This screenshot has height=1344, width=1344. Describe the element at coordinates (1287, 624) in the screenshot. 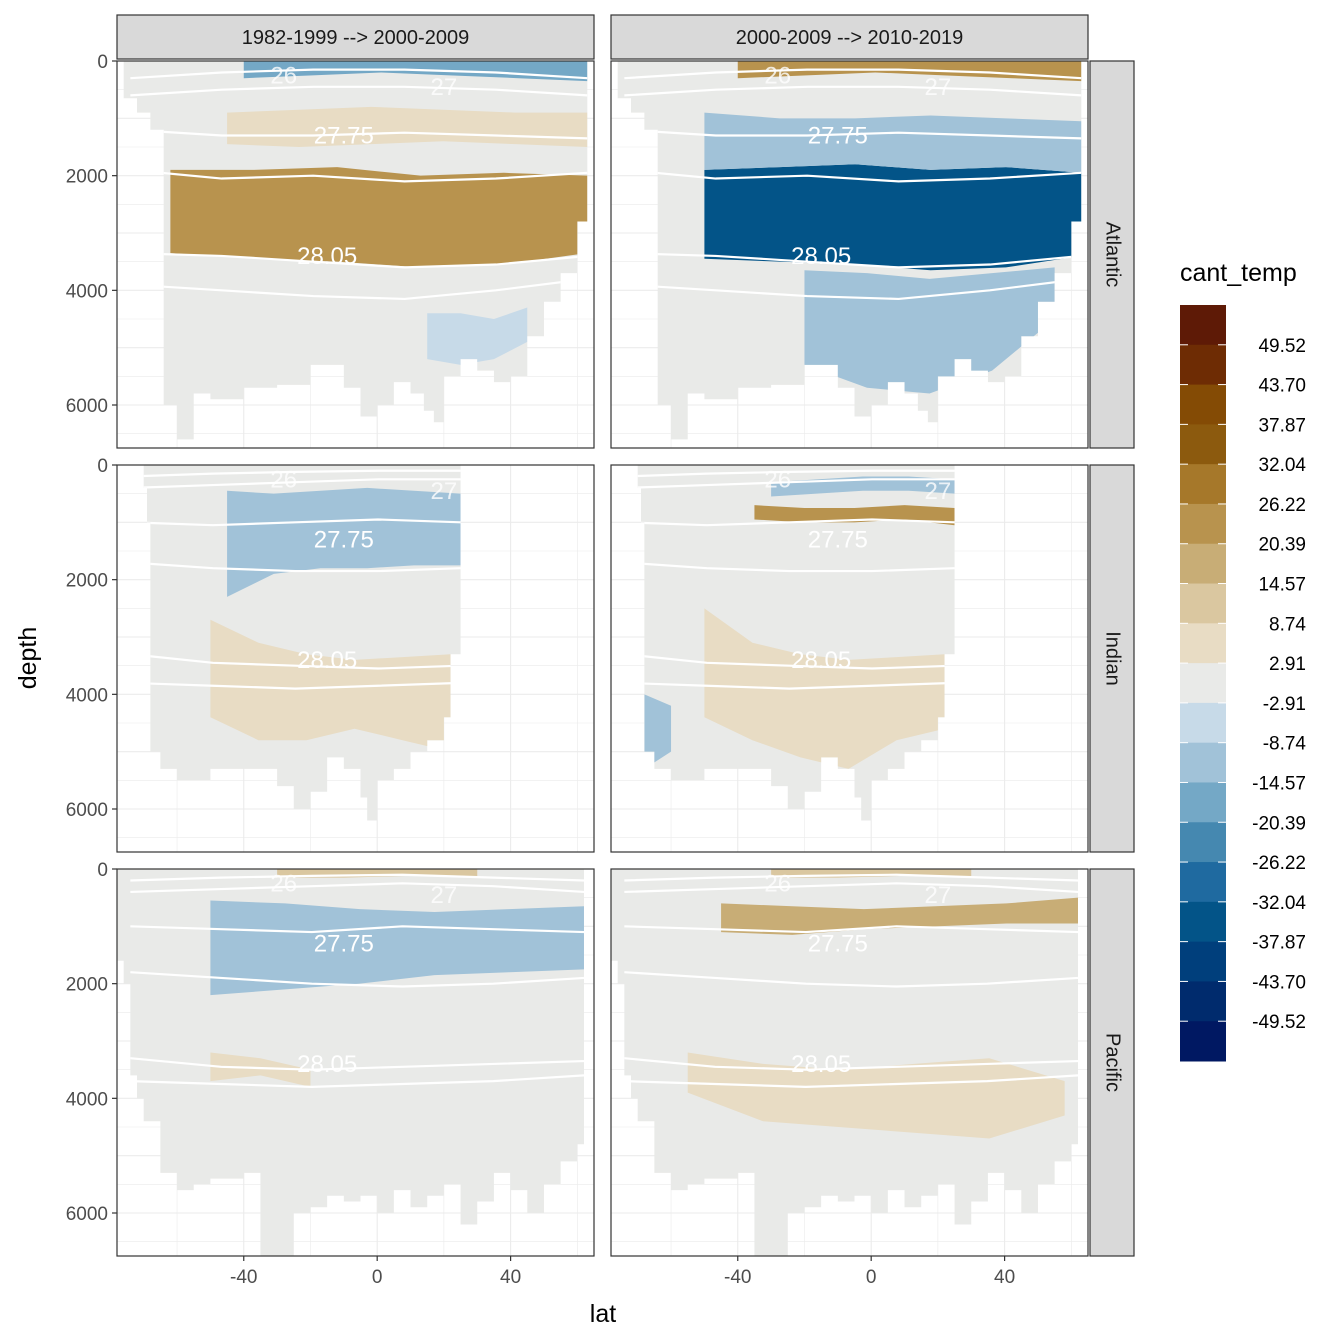

I see `legend-label: 8.74` at that location.